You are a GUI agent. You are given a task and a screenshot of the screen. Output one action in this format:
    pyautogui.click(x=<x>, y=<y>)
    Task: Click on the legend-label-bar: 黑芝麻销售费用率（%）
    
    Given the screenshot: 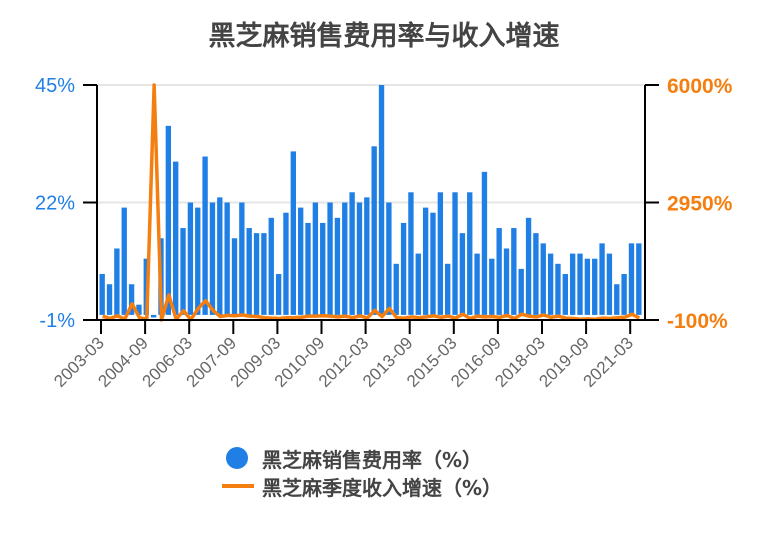 What is the action you would take?
    pyautogui.click(x=372, y=459)
    